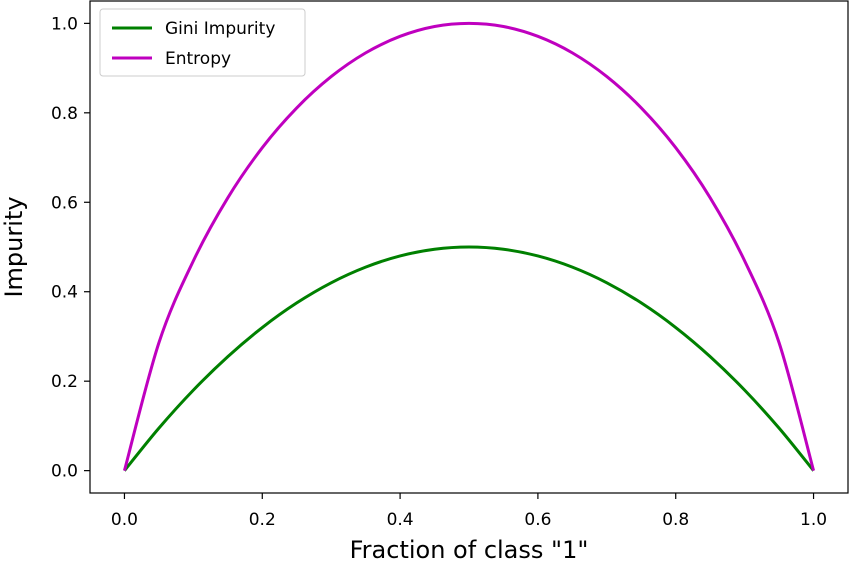 Image resolution: width=850 pixels, height=564 pixels. What do you see at coordinates (813, 520) in the screenshot?
I see `x-tick-label: 1.0` at bounding box center [813, 520].